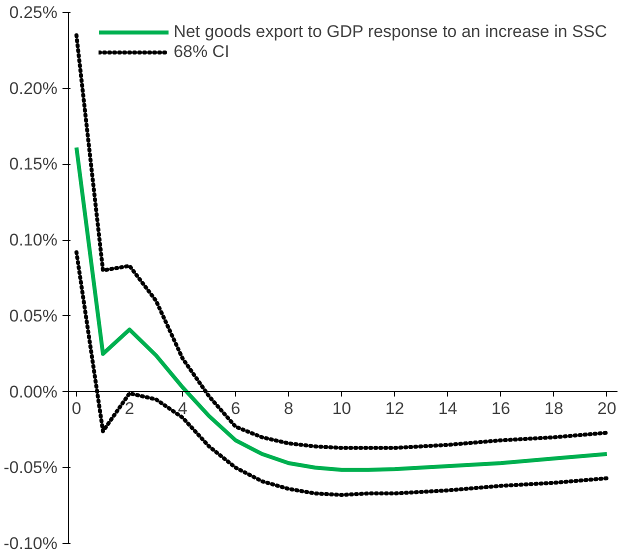 This screenshot has width=639, height=559. Describe the element at coordinates (394, 408) in the screenshot. I see `x-tick-label: 12` at that location.